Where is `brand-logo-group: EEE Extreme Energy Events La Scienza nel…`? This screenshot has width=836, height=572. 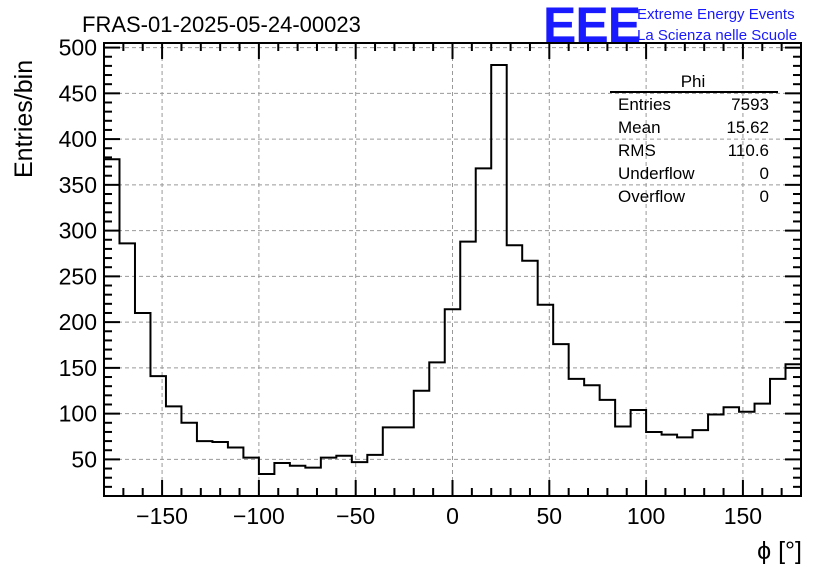
brand-logo-group: EEE Extreme Energy Events La Scienza nel… is located at coordinates (670, 26).